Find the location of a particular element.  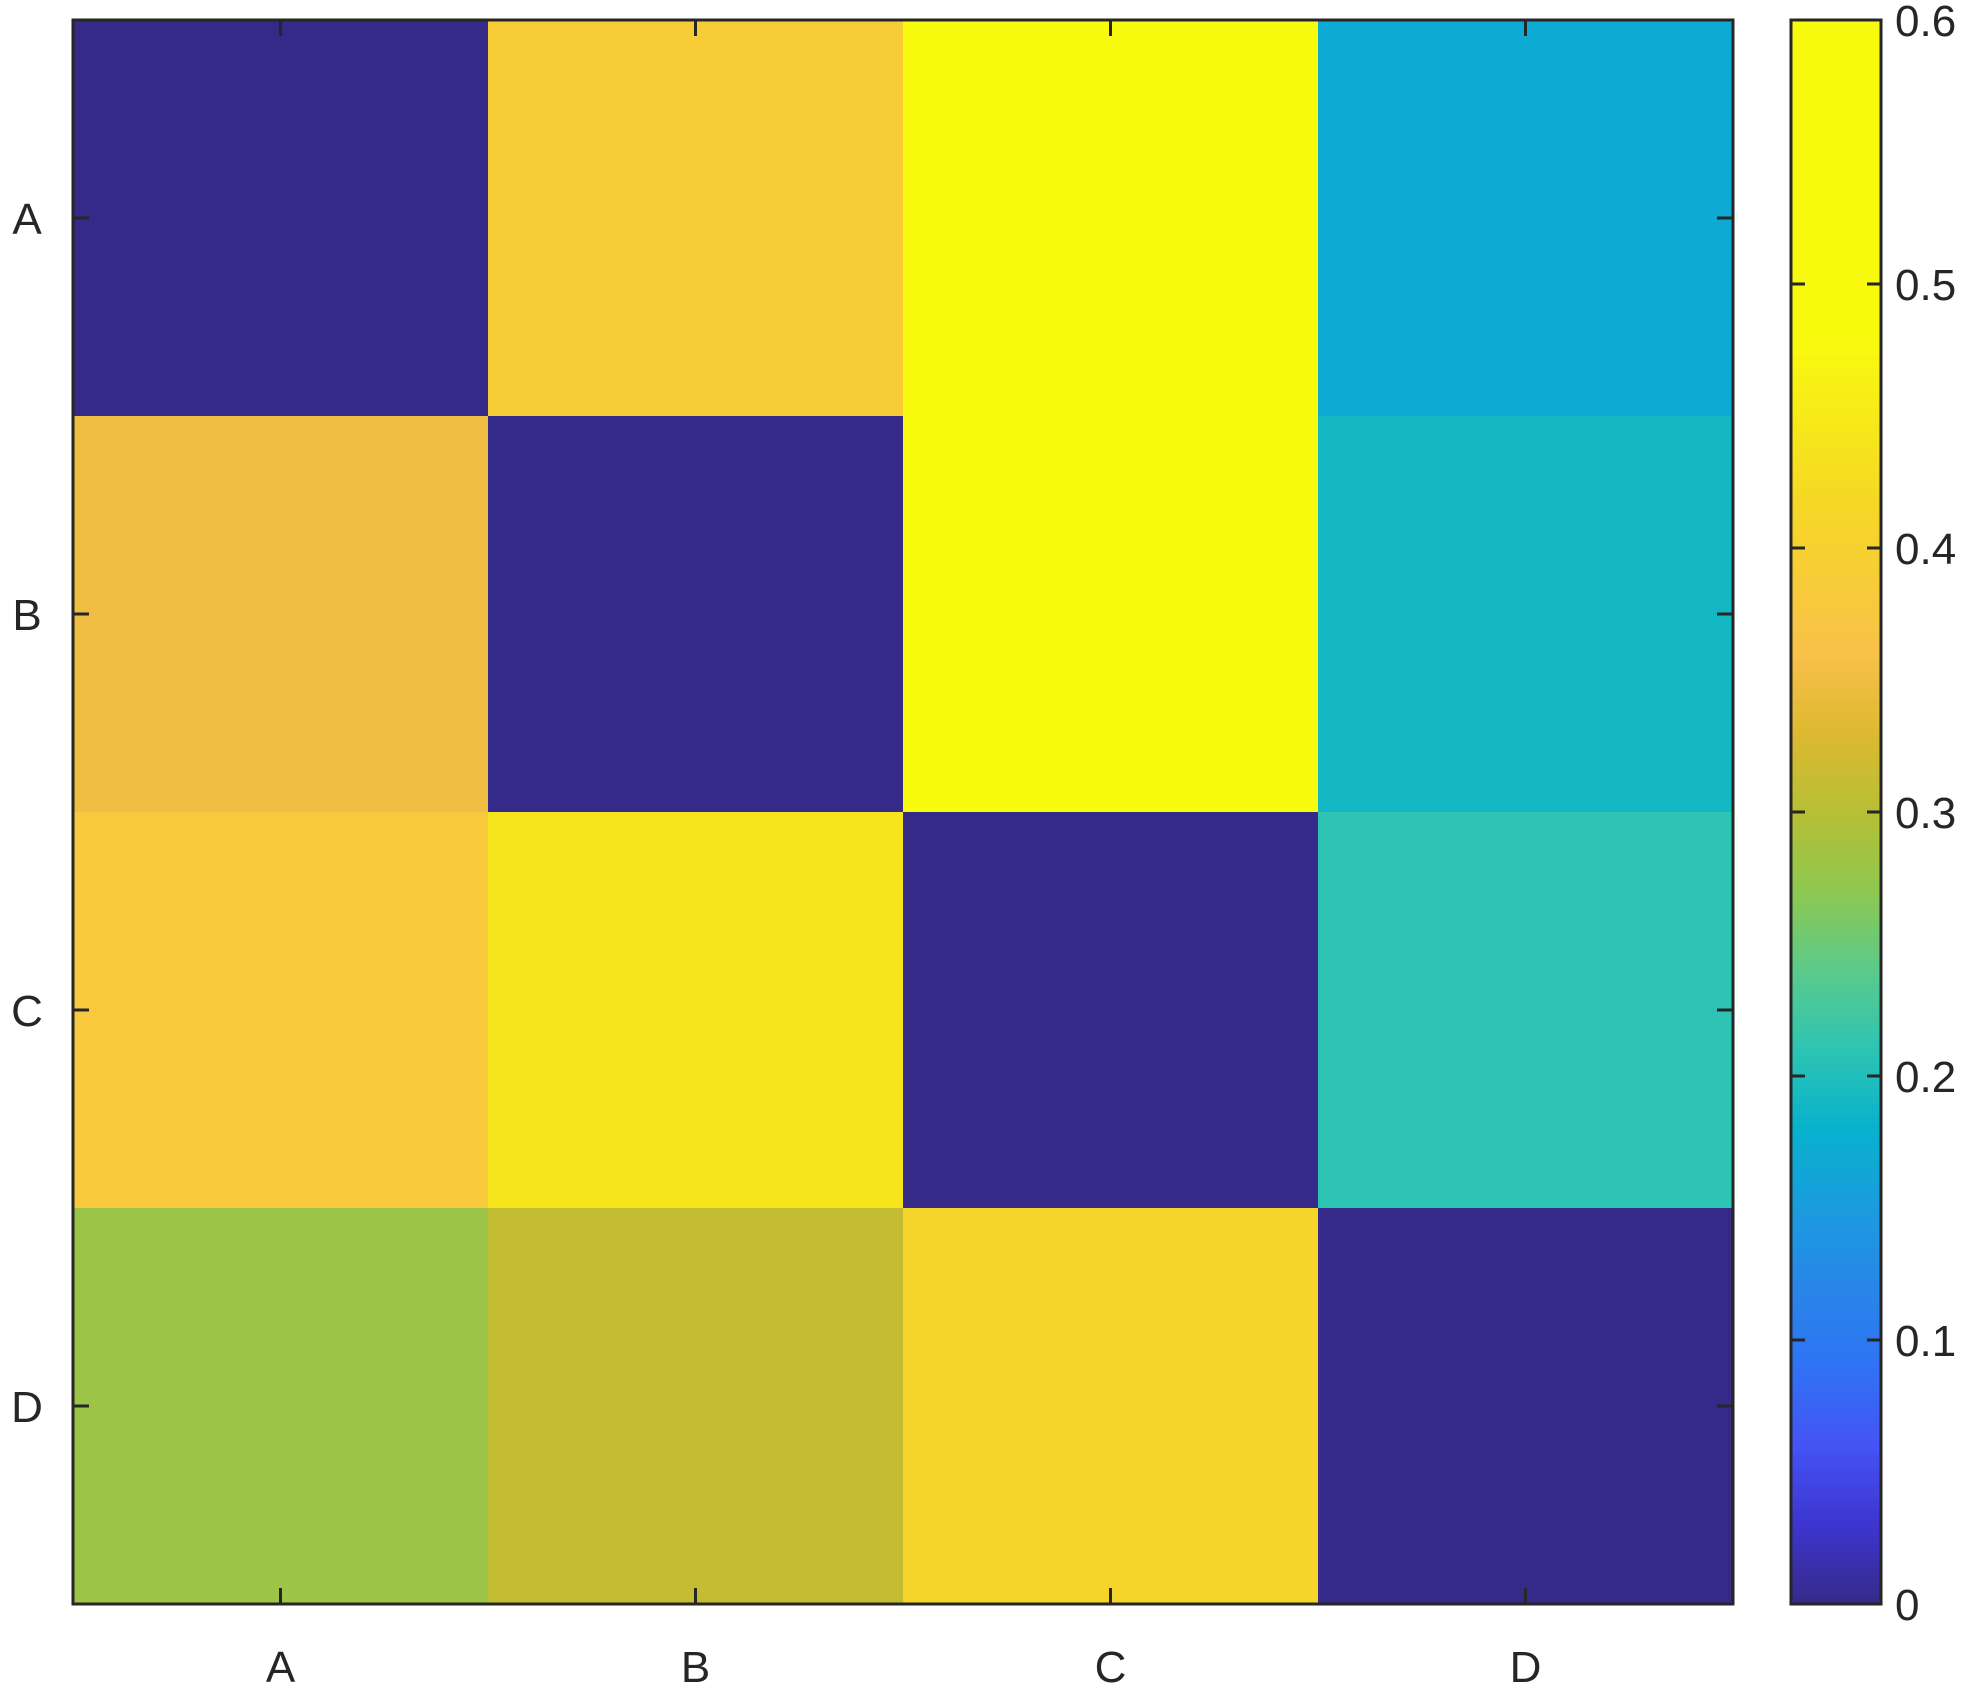

colorbar-tick-label: 0.3 is located at coordinates (1925, 813).